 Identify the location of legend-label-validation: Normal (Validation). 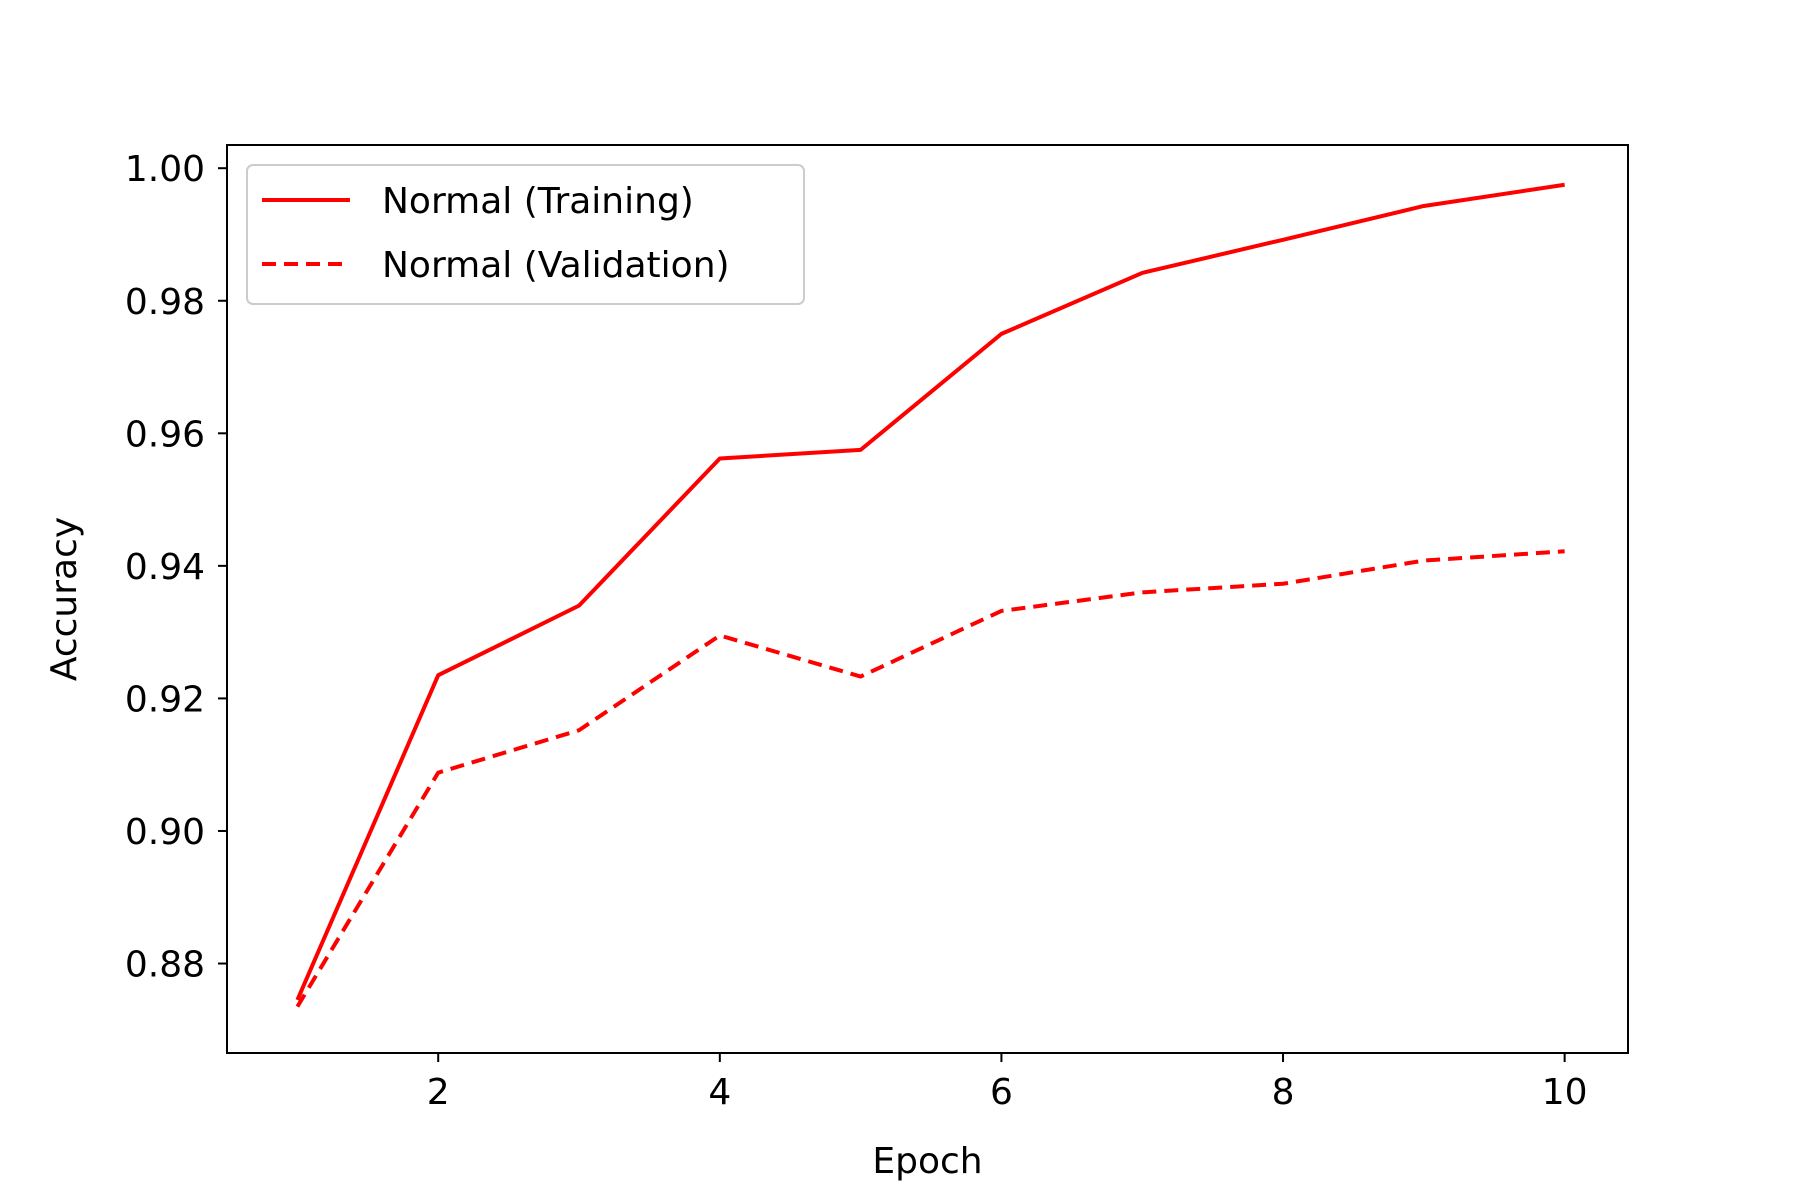
(556, 265).